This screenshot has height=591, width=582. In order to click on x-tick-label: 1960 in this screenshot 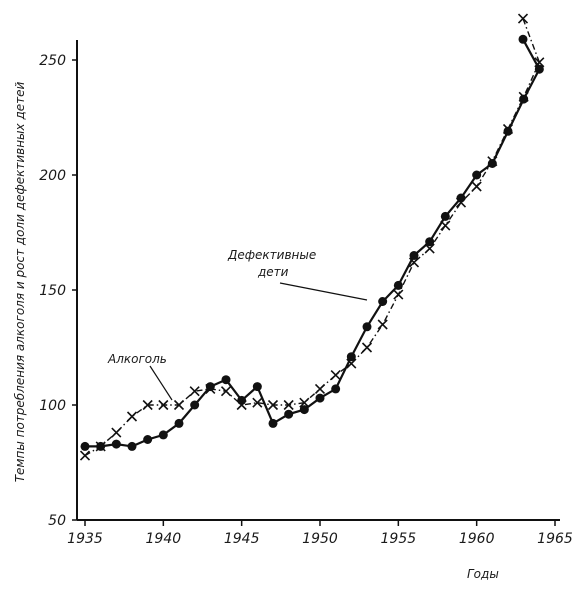, I will do `click(477, 539)`.